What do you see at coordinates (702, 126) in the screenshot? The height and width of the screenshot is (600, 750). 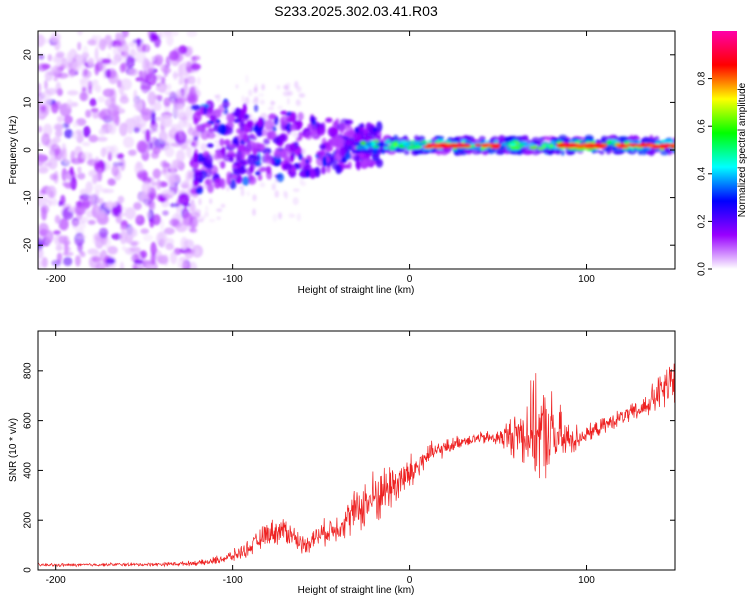 I see `colorbar-tick-label: 0.6` at bounding box center [702, 126].